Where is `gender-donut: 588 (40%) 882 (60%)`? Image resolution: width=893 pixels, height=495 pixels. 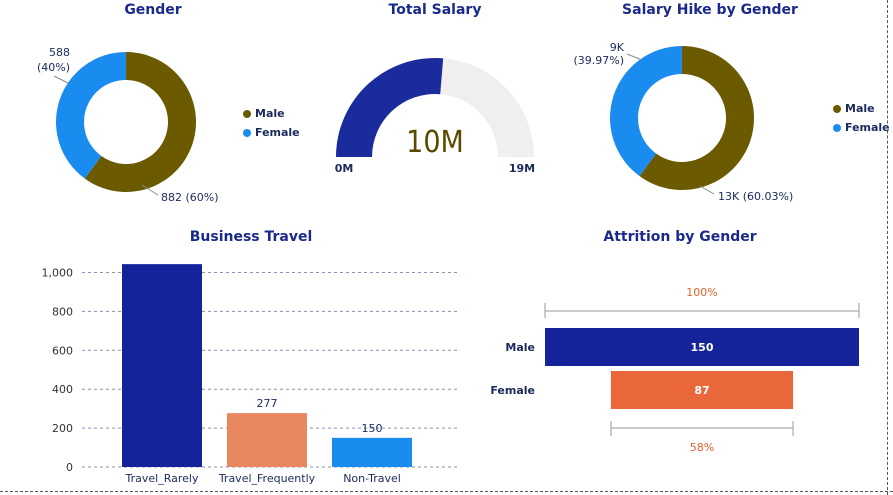
gender-donut: 588 (40%) 882 (60%) is located at coordinates (128, 125).